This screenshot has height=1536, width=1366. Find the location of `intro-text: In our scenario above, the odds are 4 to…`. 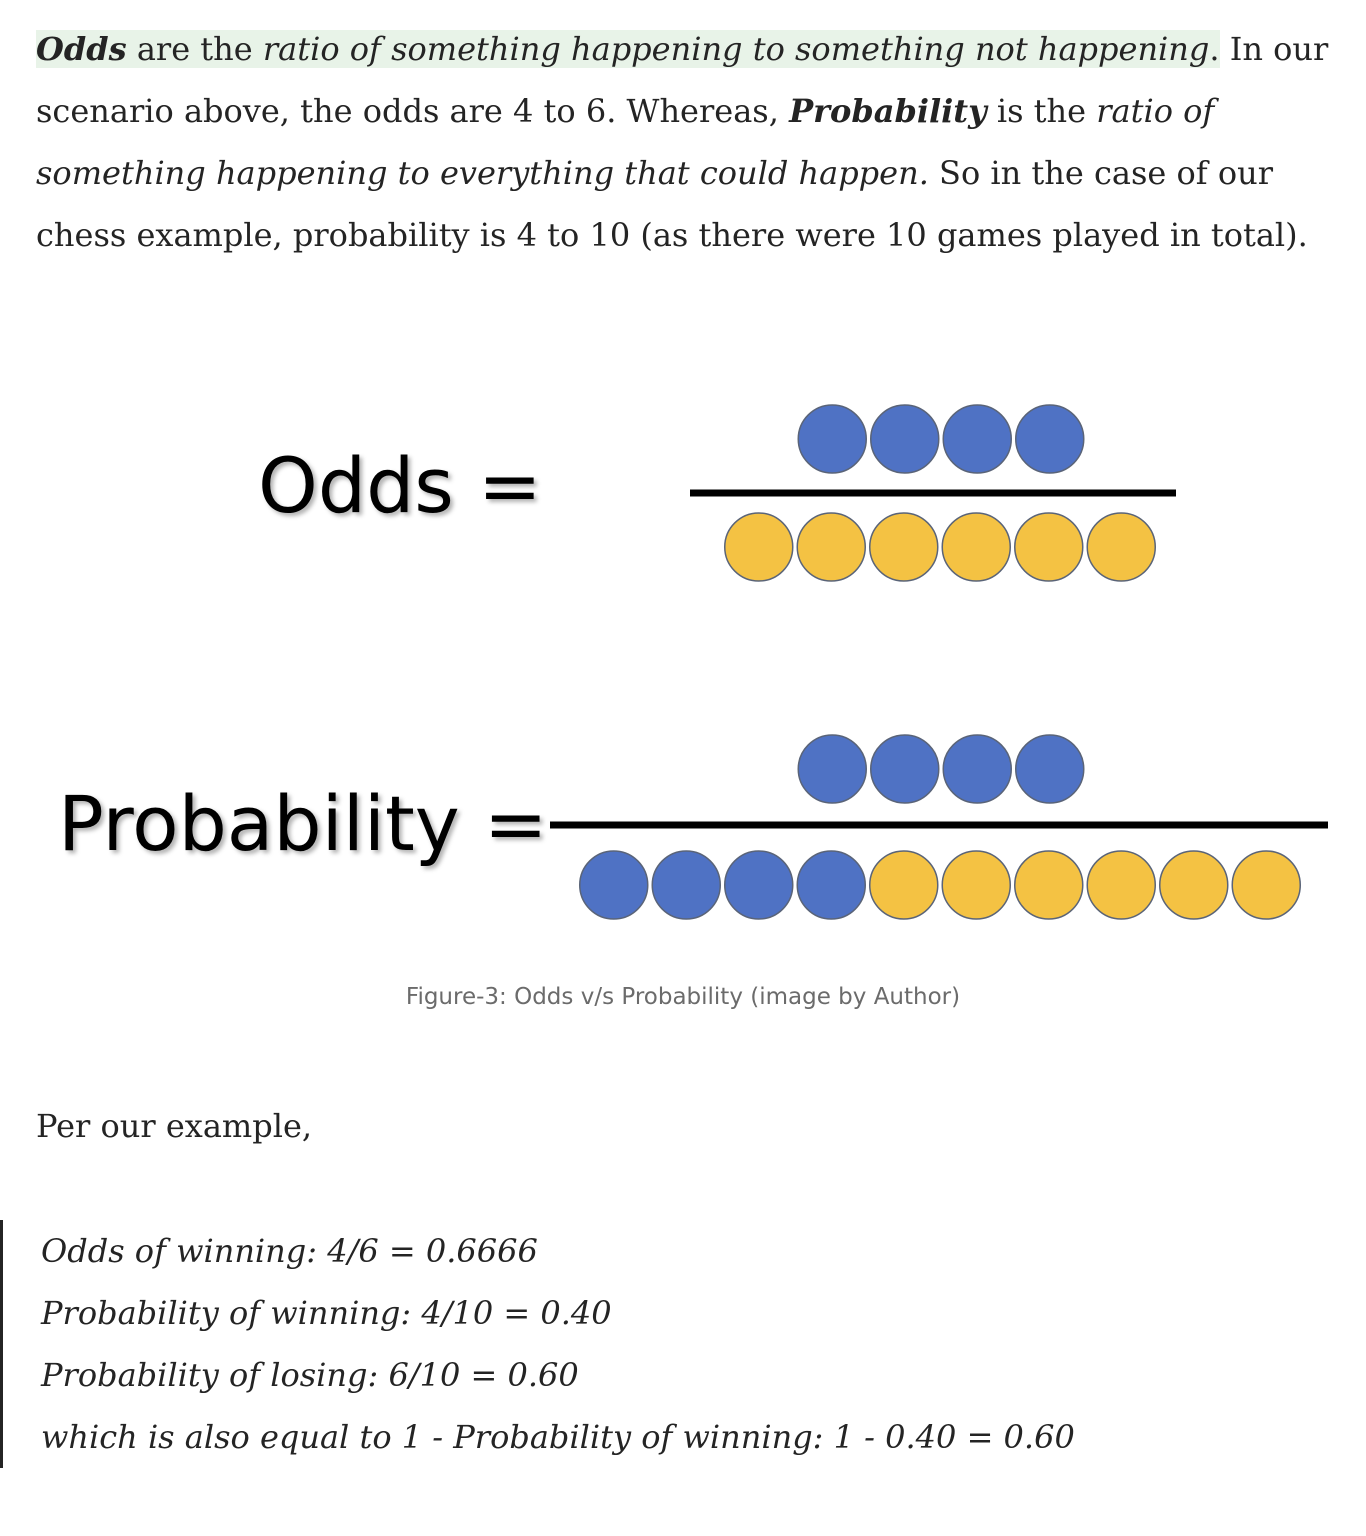

intro-text: In our scenario above, the odds are 4 to… is located at coordinates (682, 80).